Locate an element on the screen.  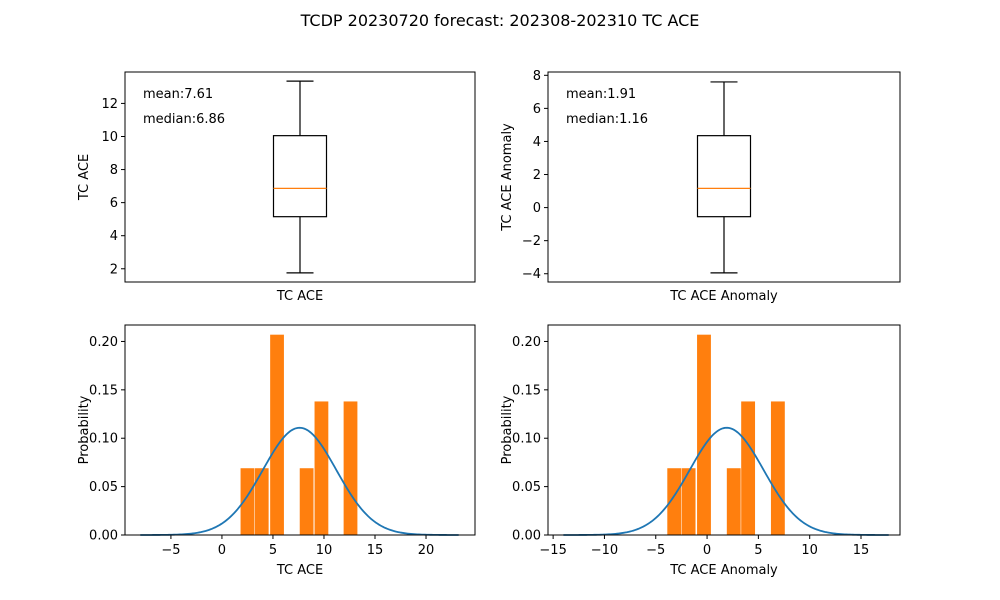
x-tick-label: −10 is located at coordinates (604, 550).